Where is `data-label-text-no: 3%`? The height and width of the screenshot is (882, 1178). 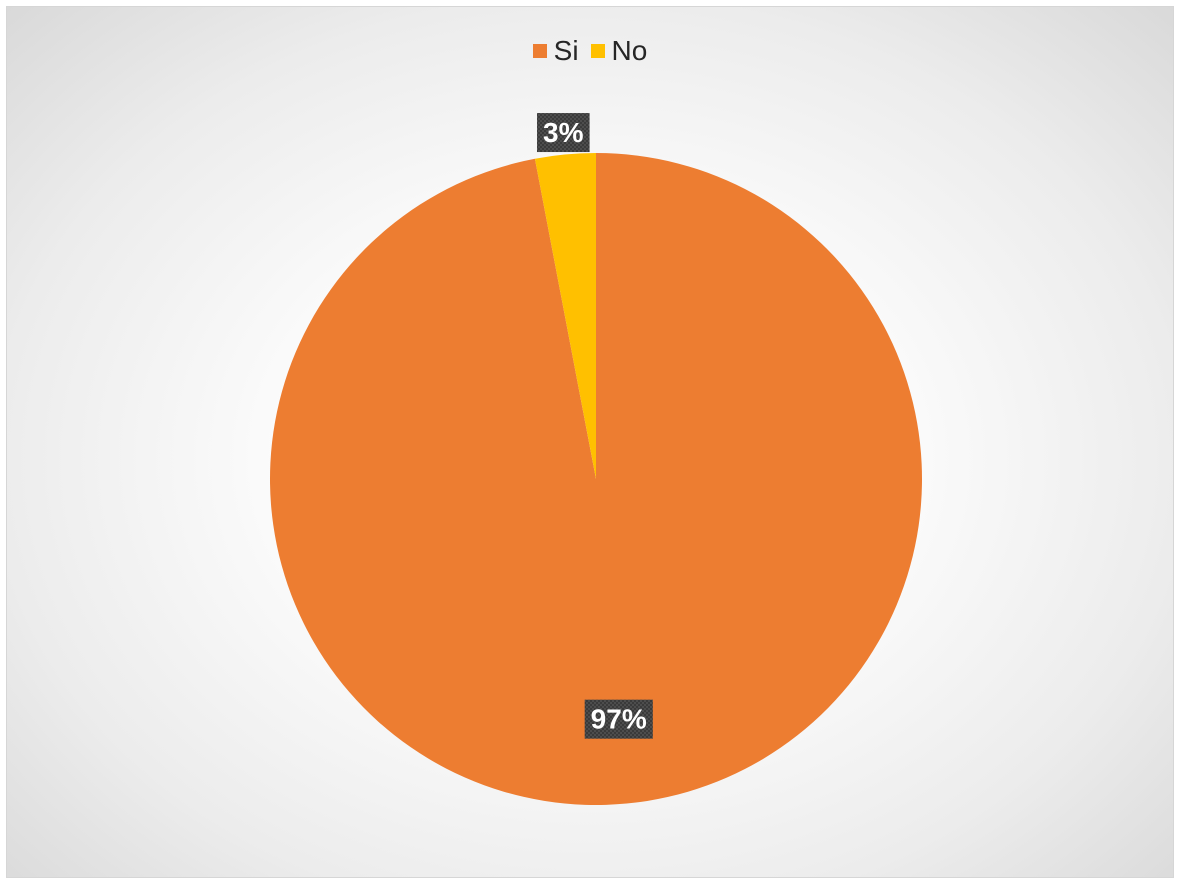
data-label-text-no: 3% is located at coordinates (563, 132).